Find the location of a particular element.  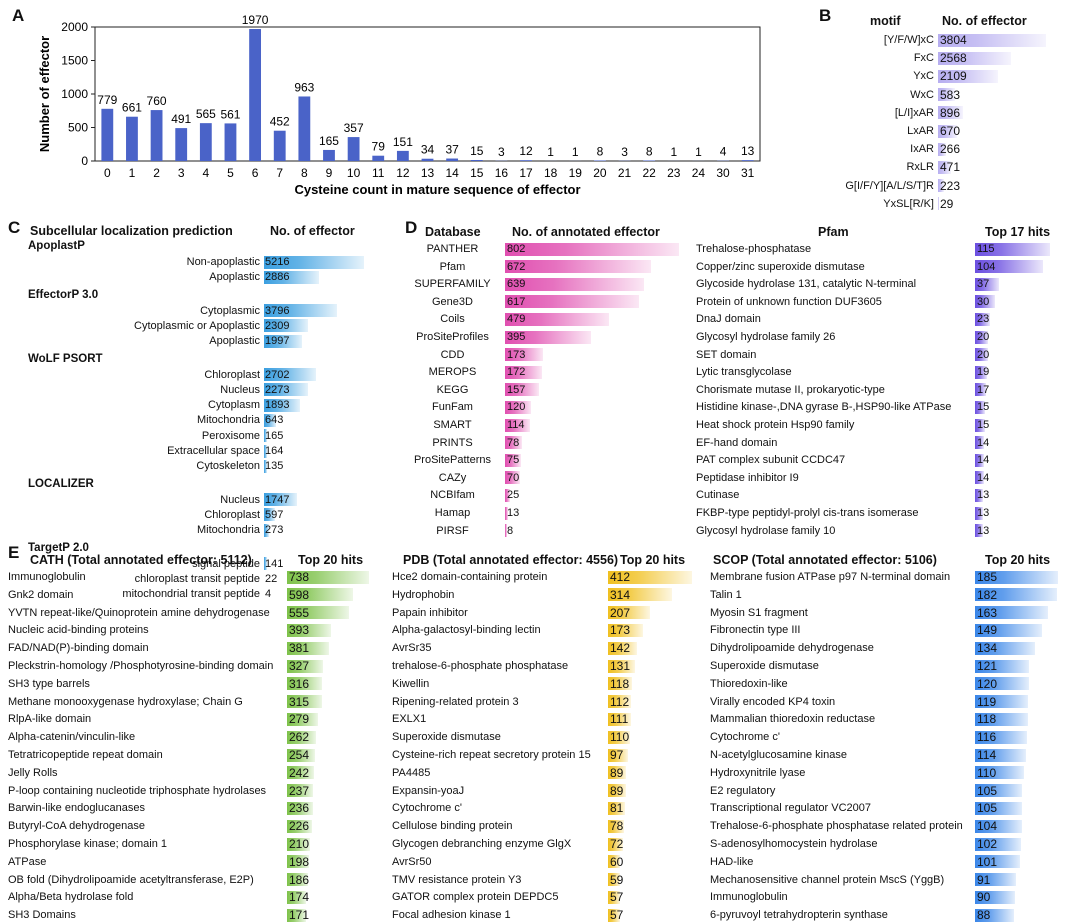

localization-label: Extracellular space is located at coordinates (213, 451).